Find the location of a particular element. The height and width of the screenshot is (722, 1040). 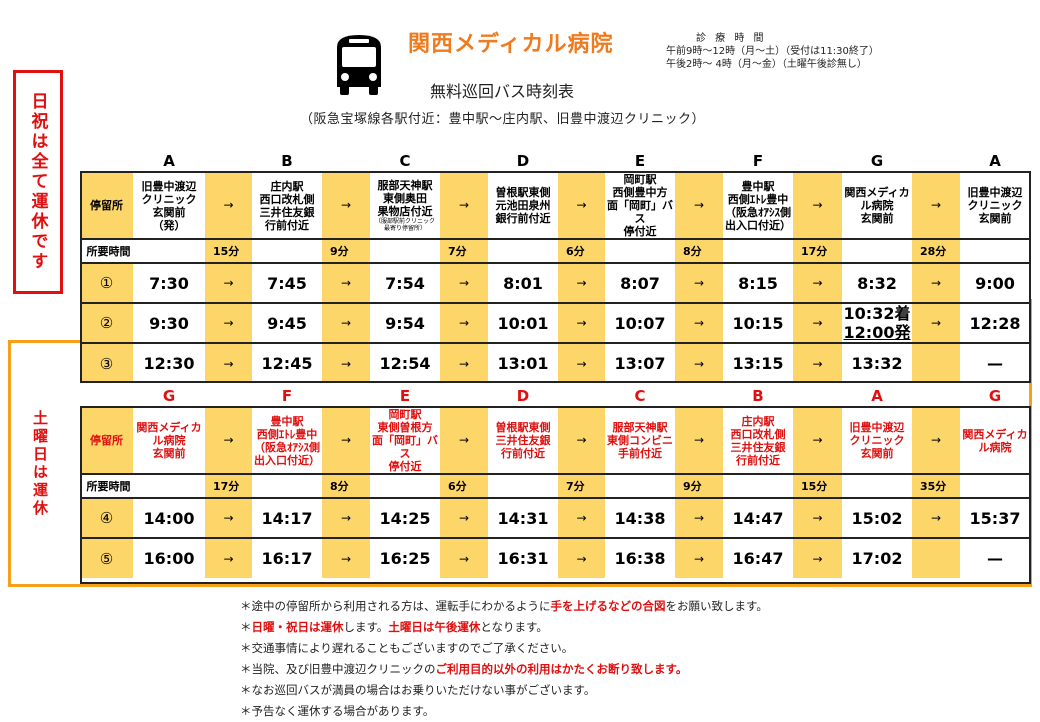

departure-time: 17:02 is located at coordinates (877, 557).